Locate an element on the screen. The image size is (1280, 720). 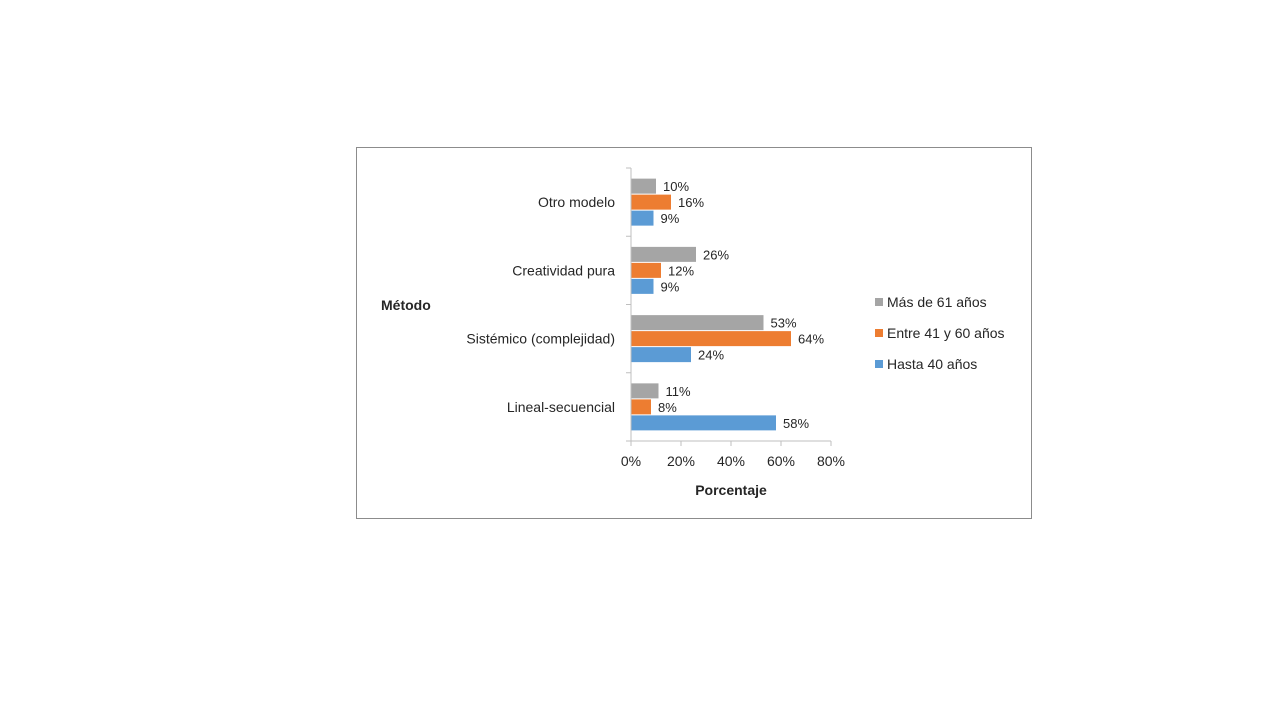
legend-label-1: Más de 61 años is located at coordinates (937, 302).